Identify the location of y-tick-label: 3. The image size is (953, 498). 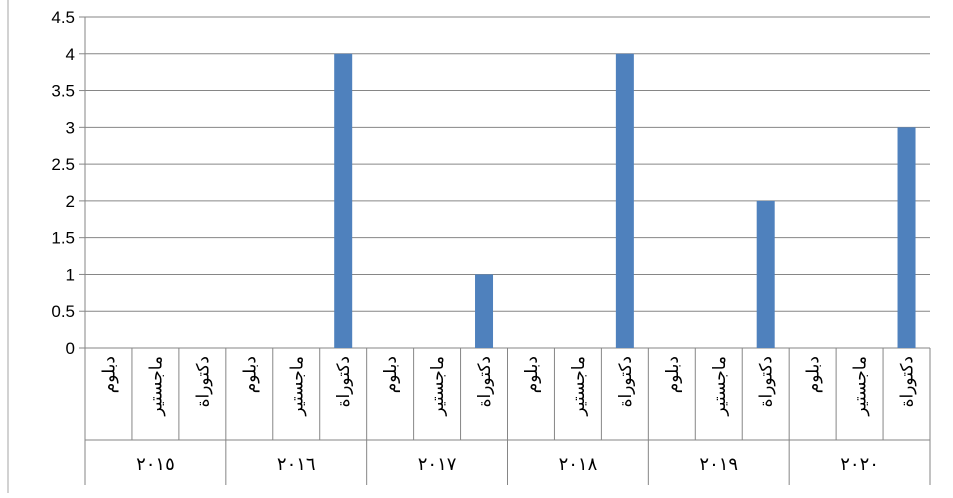
(70, 127).